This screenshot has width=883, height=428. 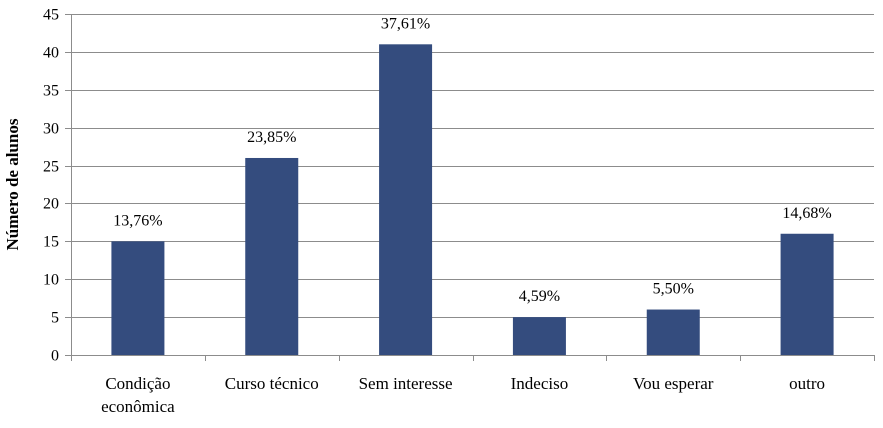 What do you see at coordinates (51, 167) in the screenshot?
I see `y-tick-label: 25` at bounding box center [51, 167].